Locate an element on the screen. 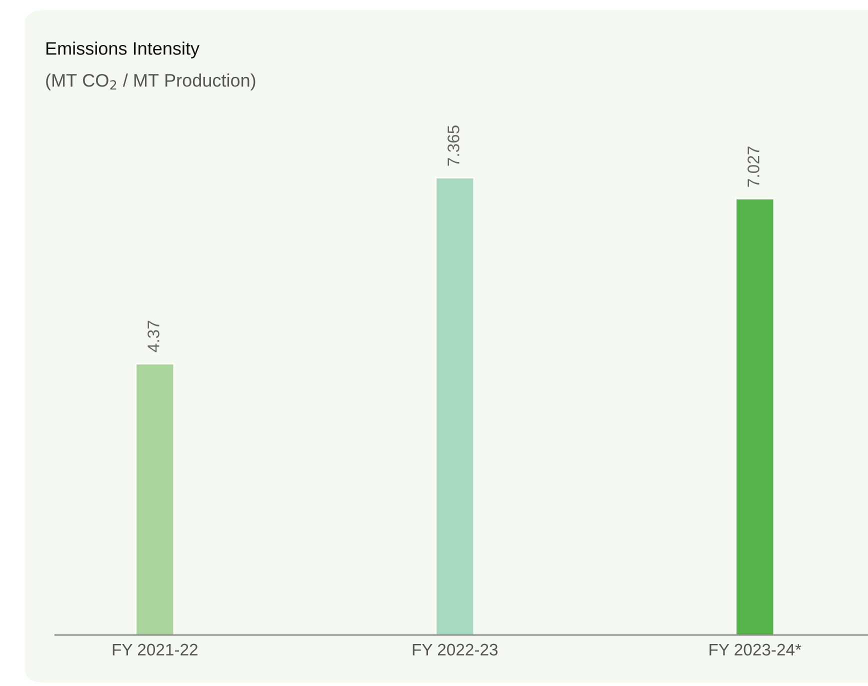 Image resolution: width=868 pixels, height=686 pixels. data-label: 7.365 is located at coordinates (454, 146).